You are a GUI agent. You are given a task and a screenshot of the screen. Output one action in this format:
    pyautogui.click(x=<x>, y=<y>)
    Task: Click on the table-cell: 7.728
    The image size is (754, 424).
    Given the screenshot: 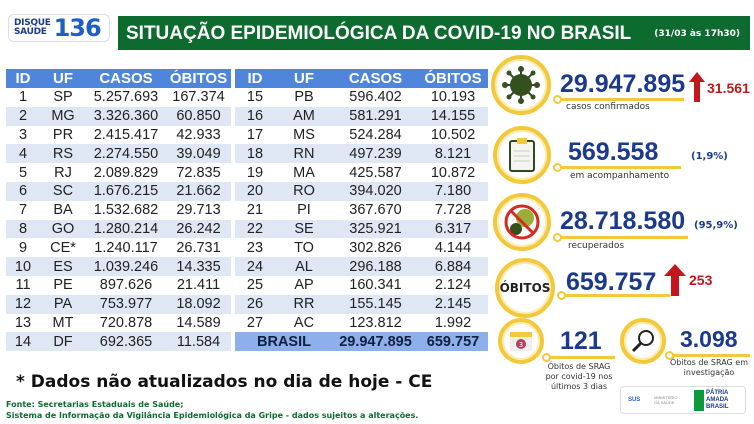 What is the action you would take?
    pyautogui.click(x=453, y=210)
    